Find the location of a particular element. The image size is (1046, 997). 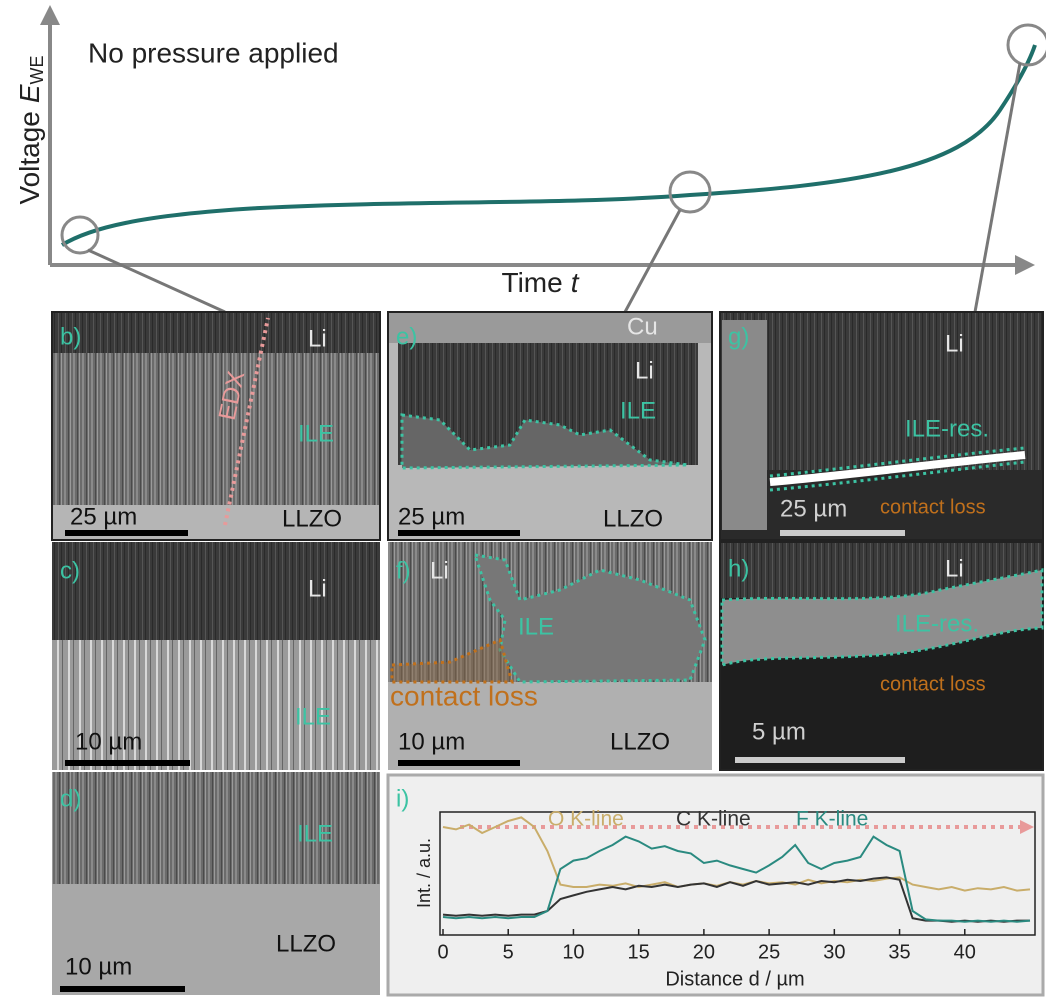

panel-label: g) is located at coordinates (738, 336).